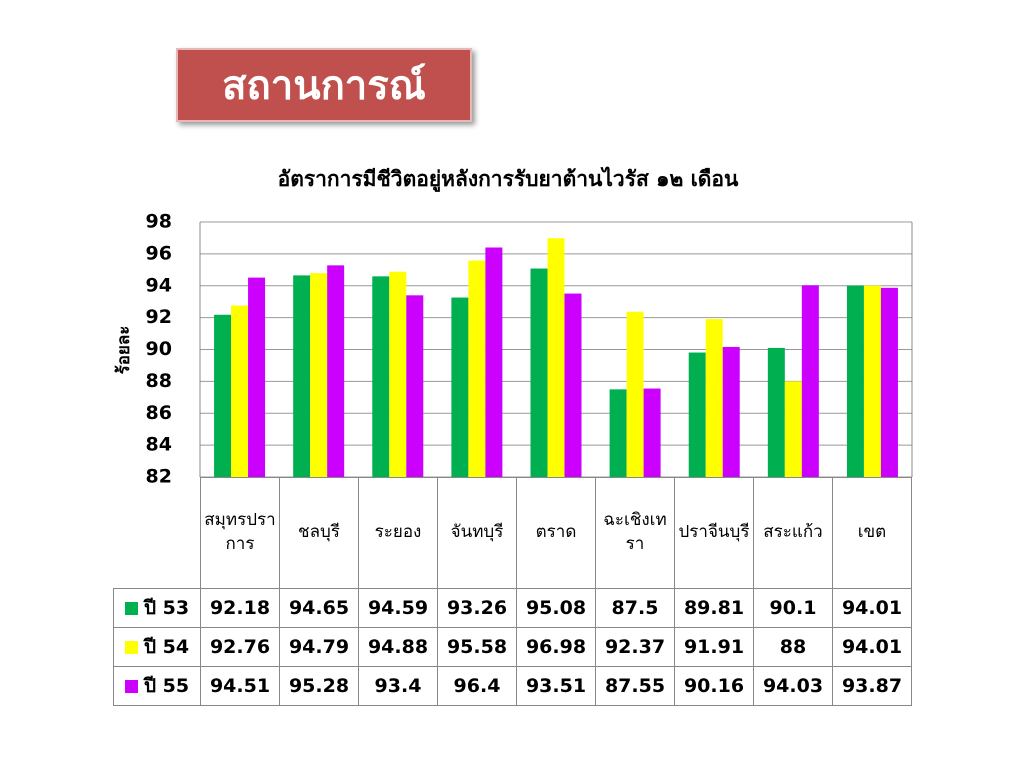 Image resolution: width=1024 pixels, height=768 pixels. What do you see at coordinates (793, 608) in the screenshot?
I see `value-cell: 90.1` at bounding box center [793, 608].